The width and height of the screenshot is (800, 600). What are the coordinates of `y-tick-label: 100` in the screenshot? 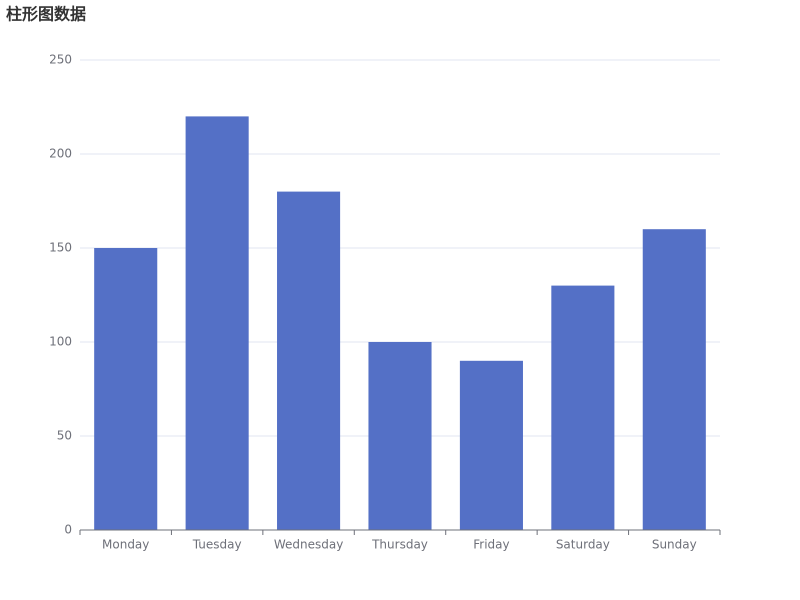 It's located at (60, 342).